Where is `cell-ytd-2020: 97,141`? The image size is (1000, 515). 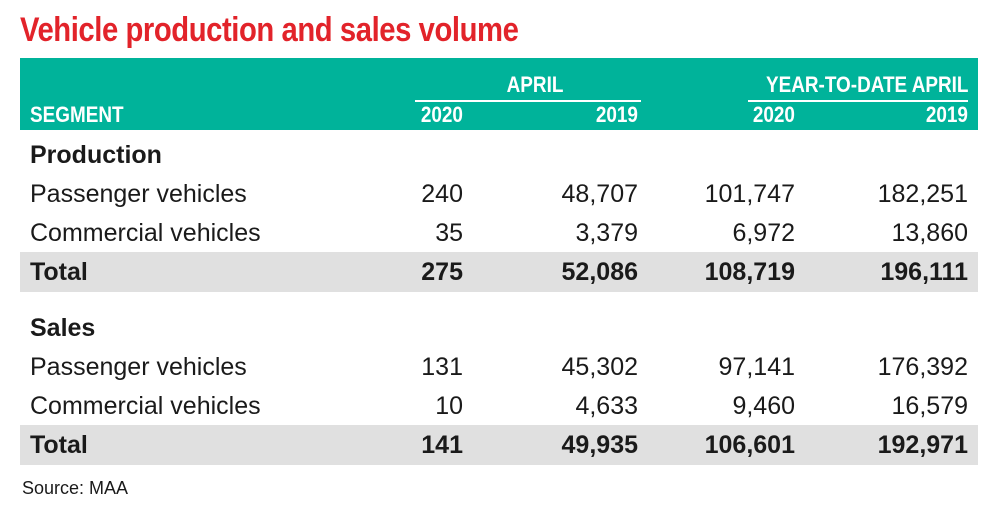 cell-ytd-2020: 97,141 is located at coordinates (756, 367).